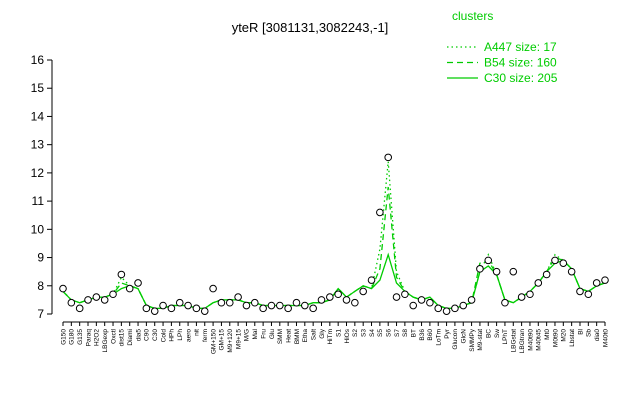 The width and height of the screenshot is (640, 405). Describe the element at coordinates (197, 332) in the screenshot. I see `x-tick-label: nit` at that location.